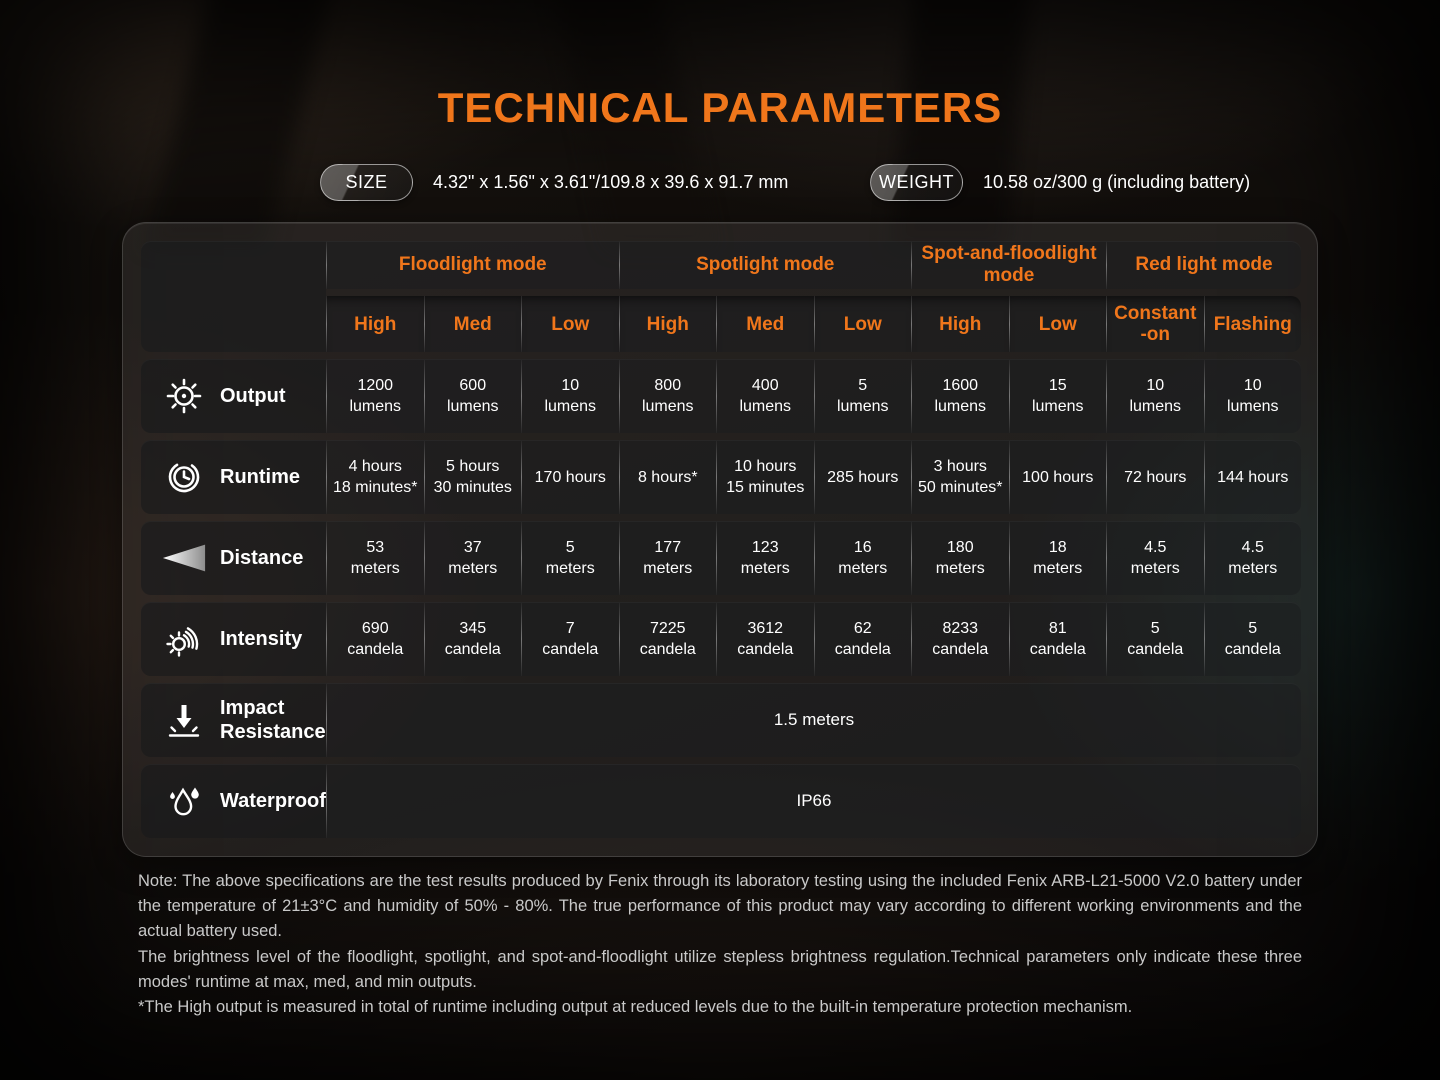 The width and height of the screenshot is (1440, 1080). I want to click on beam-icon, so click(184, 558).